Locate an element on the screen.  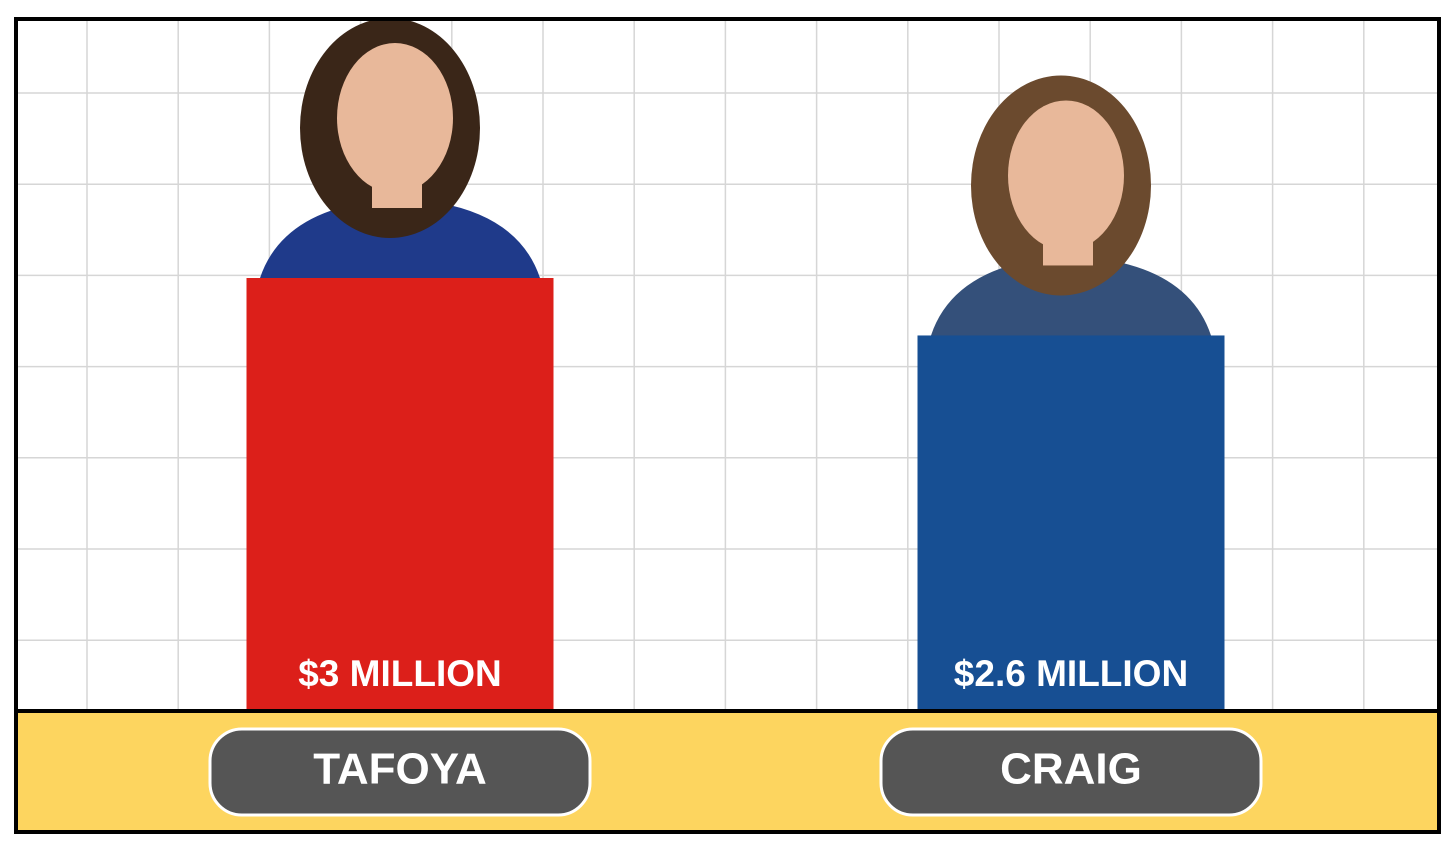
x-tick-label: TAFOYA is located at coordinates (400, 769).